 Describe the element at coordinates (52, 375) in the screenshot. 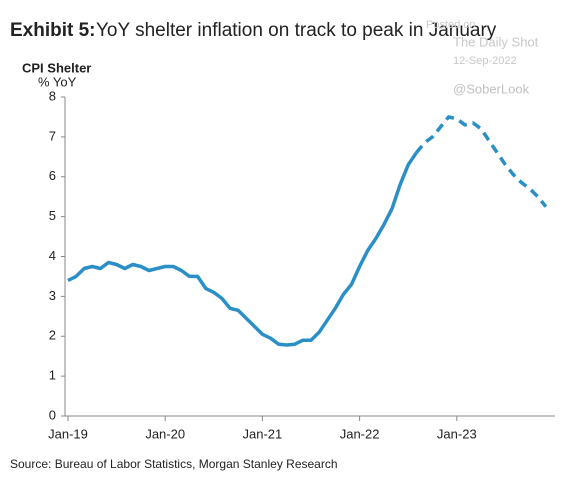

I see `y-tick-label: 1` at that location.